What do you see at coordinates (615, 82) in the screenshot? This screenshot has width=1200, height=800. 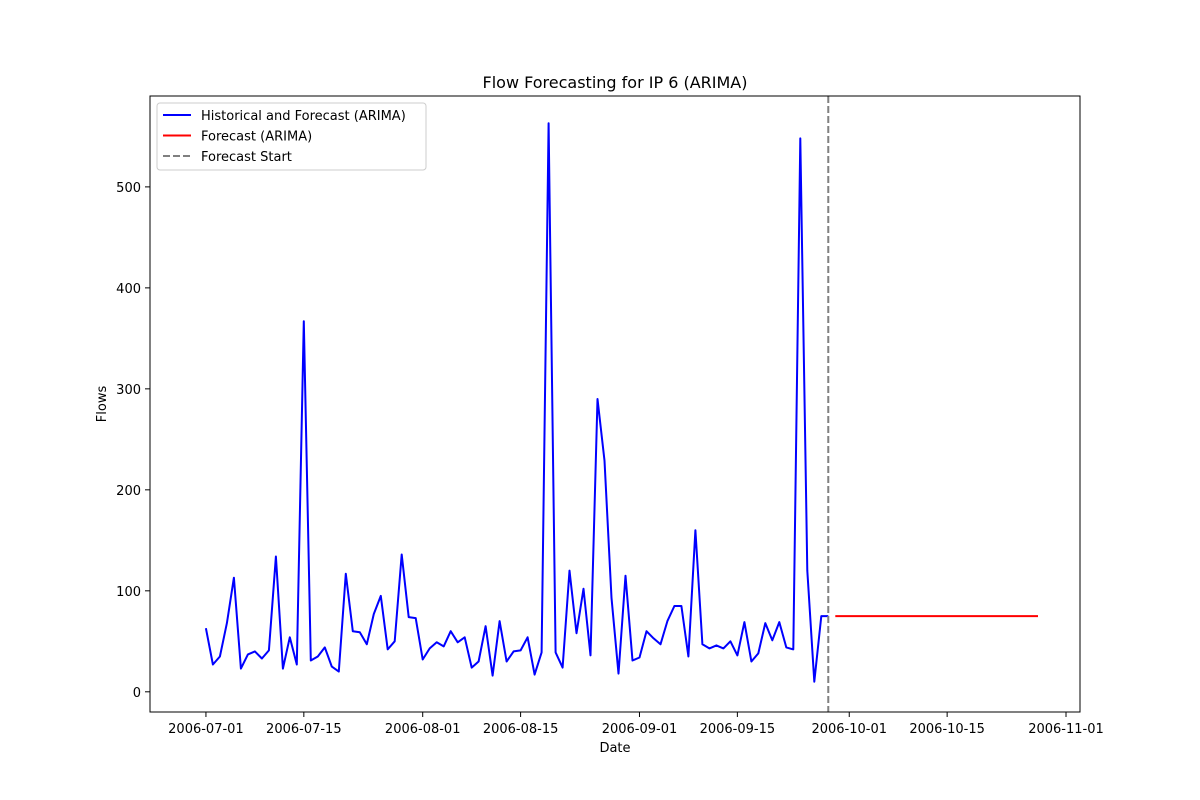 I see `chart-title: Flow Forecasting for IP 6 (ARIMA)` at bounding box center [615, 82].